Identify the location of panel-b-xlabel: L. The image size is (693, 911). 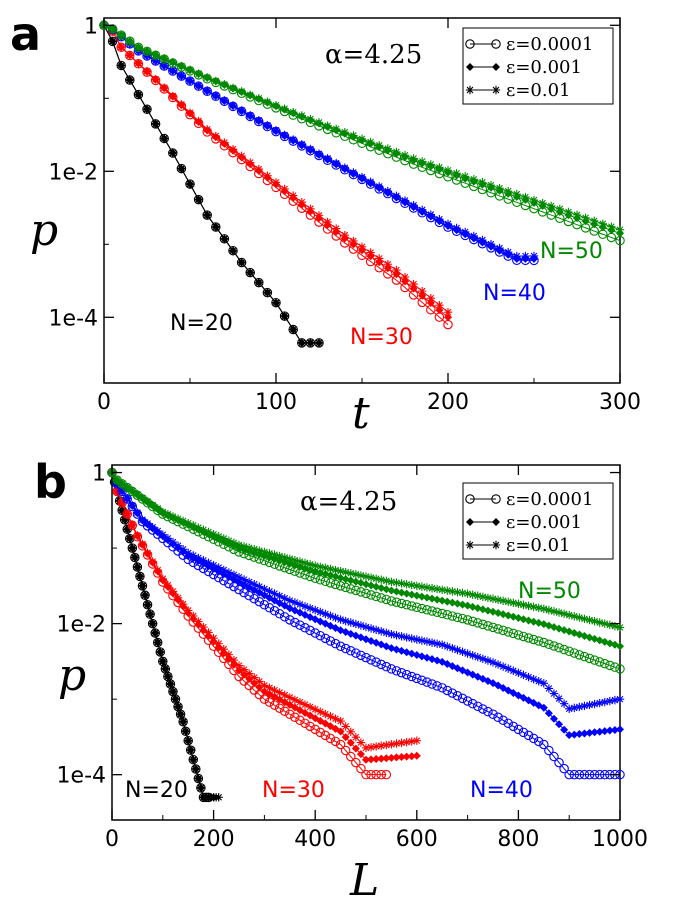
(364, 880).